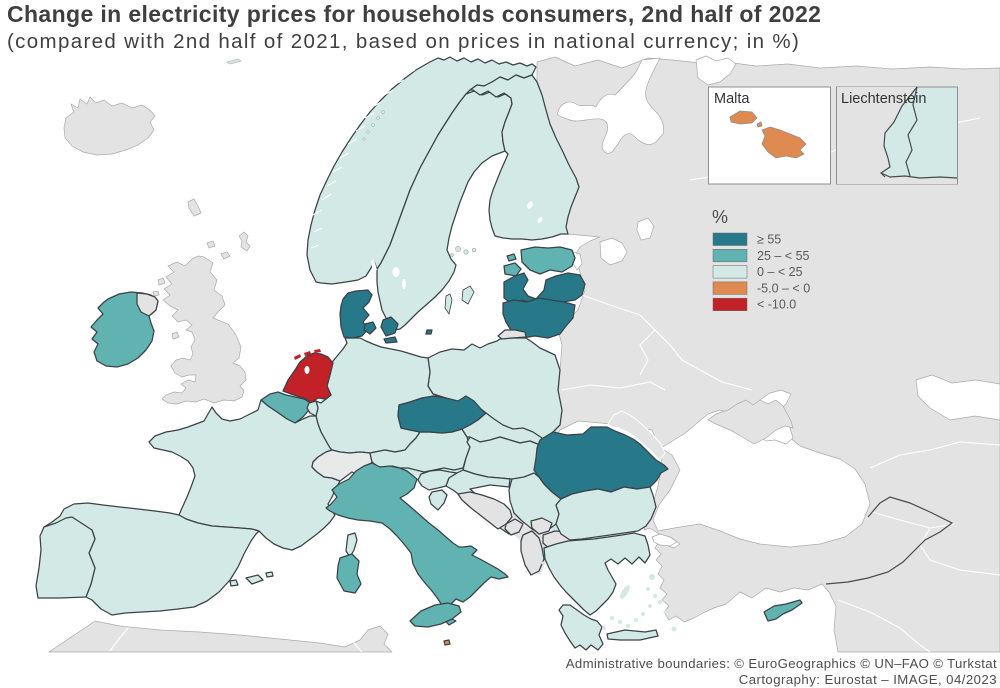  Describe the element at coordinates (868, 679) in the screenshot. I see `svg-text:Cartography: Eurostat – IMAGE,: Cartography: Eurostat – IMAGE, 04/2023` at that location.